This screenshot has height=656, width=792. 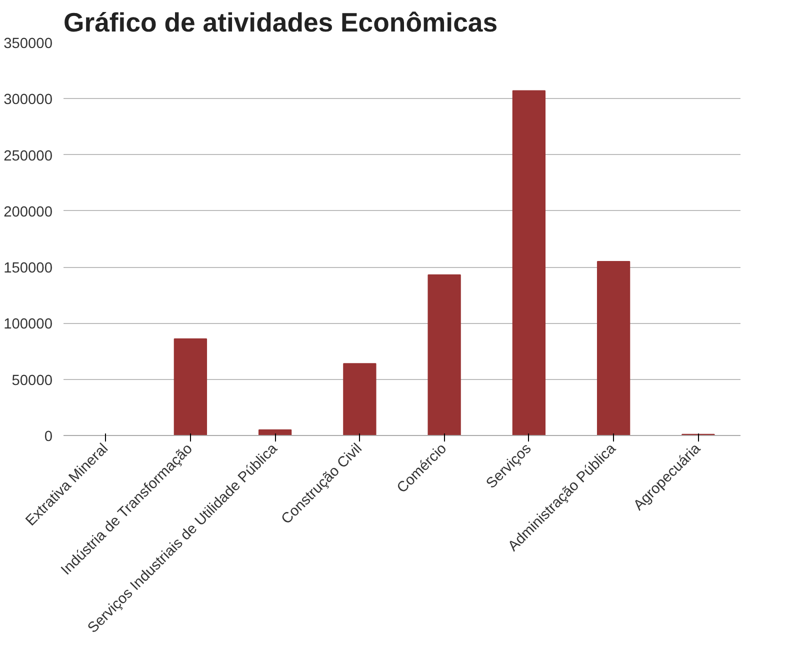 What do you see at coordinates (48, 437) in the screenshot?
I see `y-tick-label: 0` at bounding box center [48, 437].